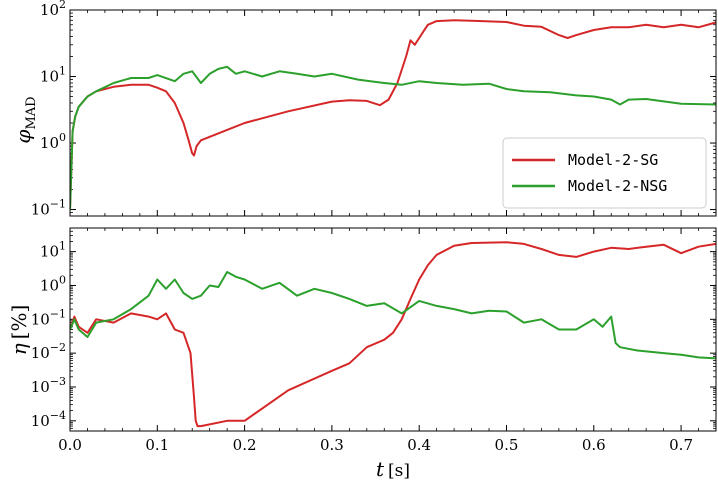  I want to click on y-tick-label: 10⁻⁴, so click(48, 419).